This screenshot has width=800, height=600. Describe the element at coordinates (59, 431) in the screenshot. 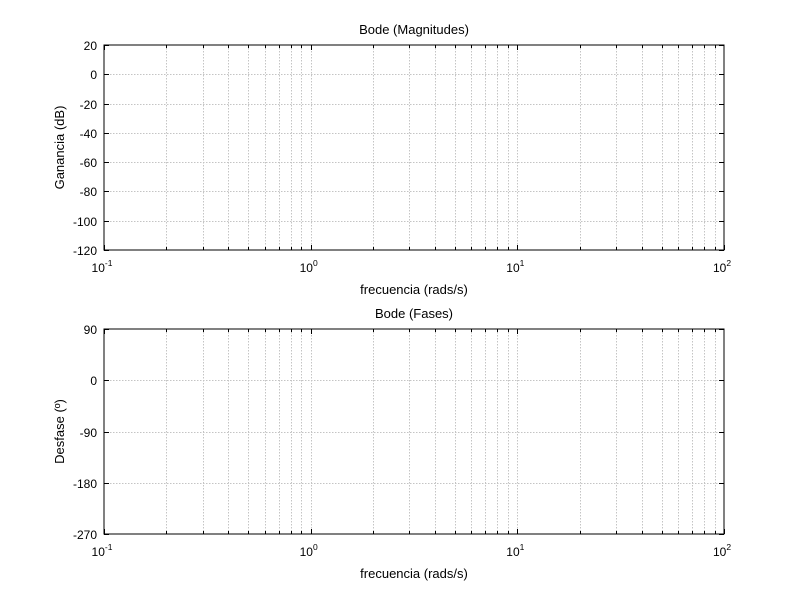

I see `phase-y-axis-label: Desfase (º)` at that location.